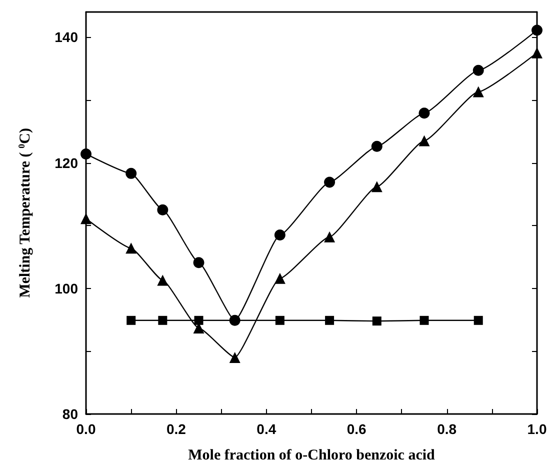  Describe the element at coordinates (86, 429) in the screenshot. I see `x-tick-label: 0.0` at that location.